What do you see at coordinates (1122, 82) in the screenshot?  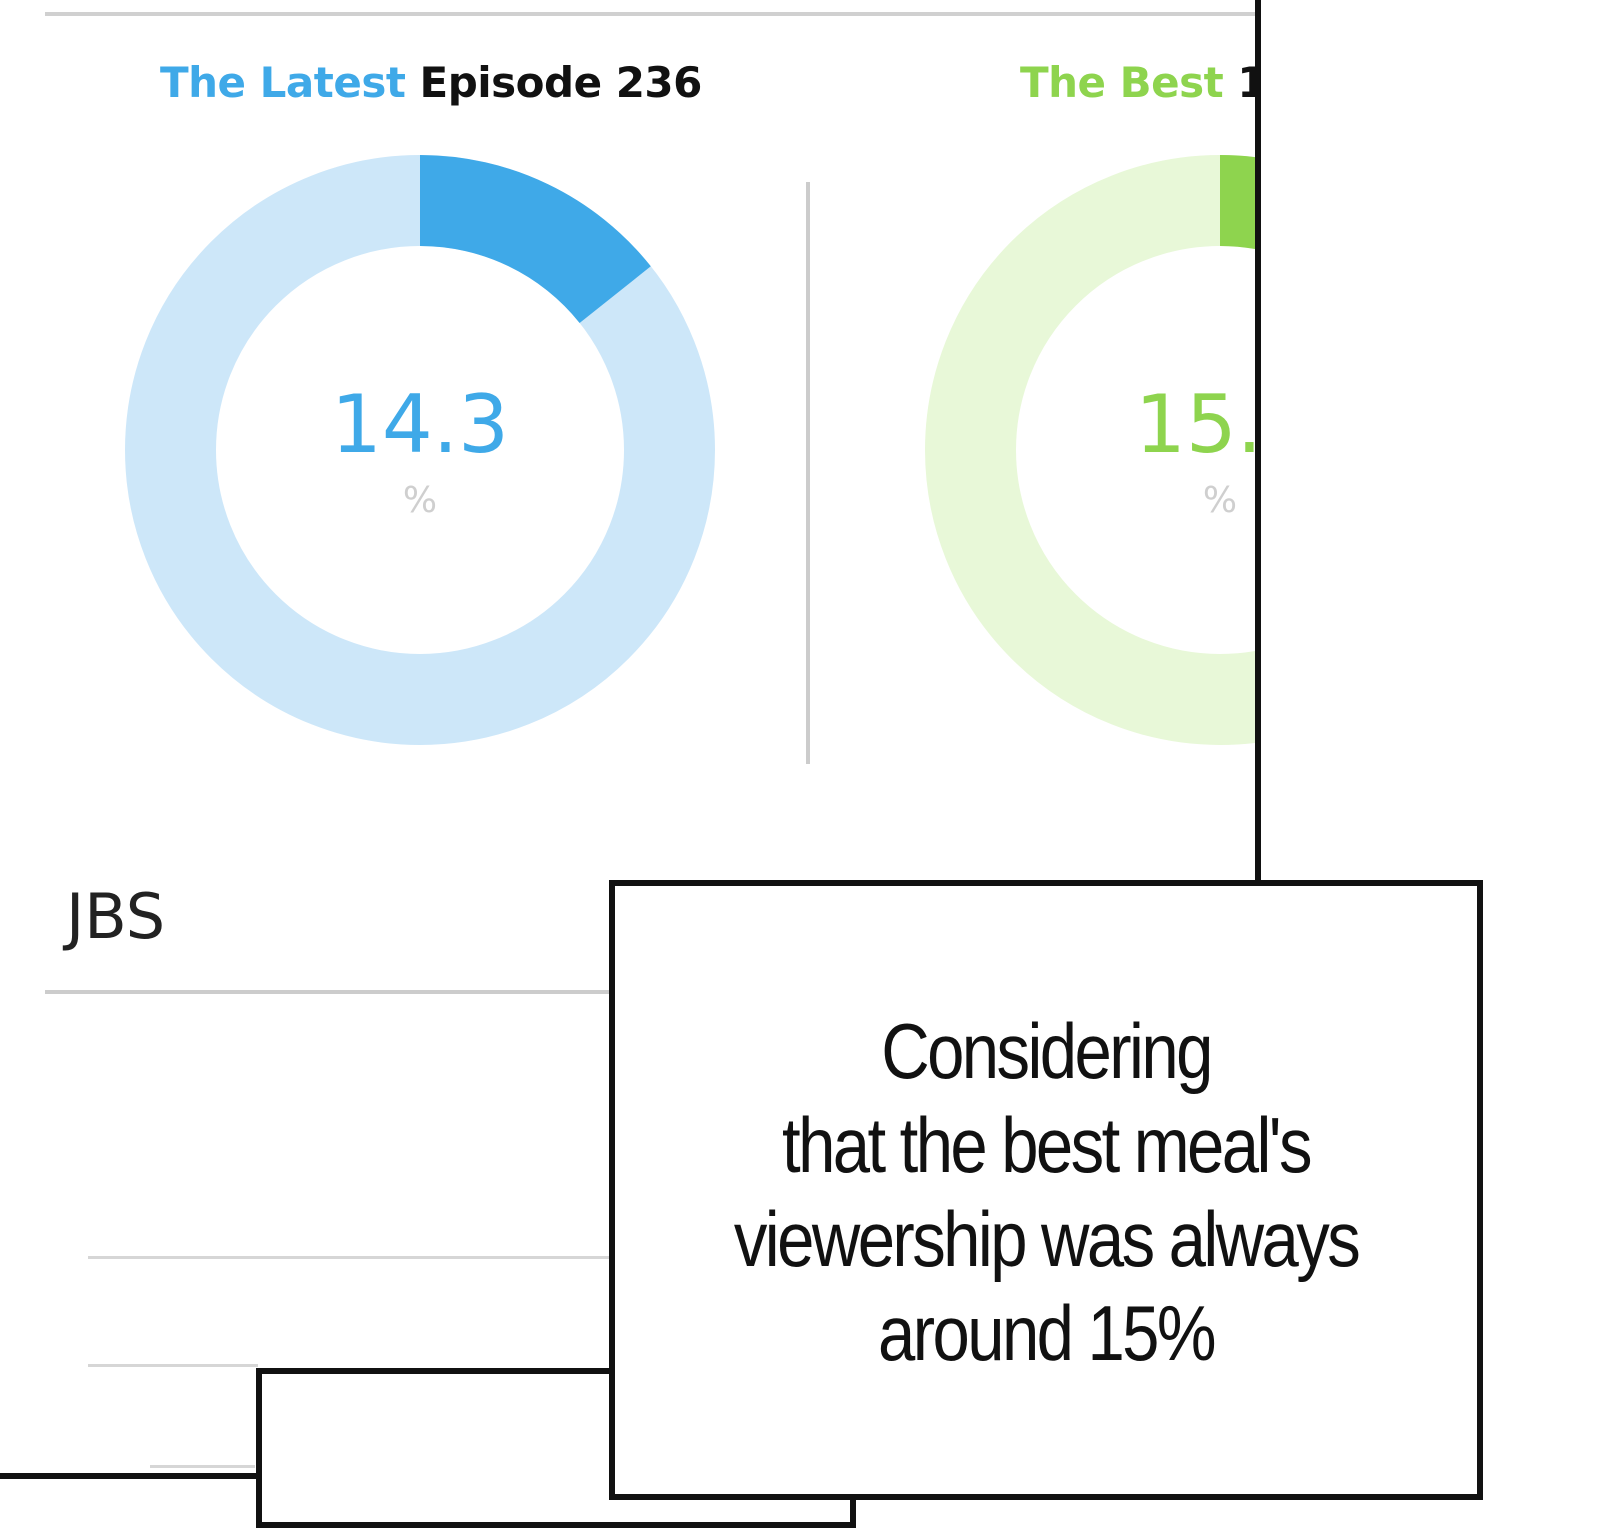 I see `best-title-accent: The Best` at bounding box center [1122, 82].